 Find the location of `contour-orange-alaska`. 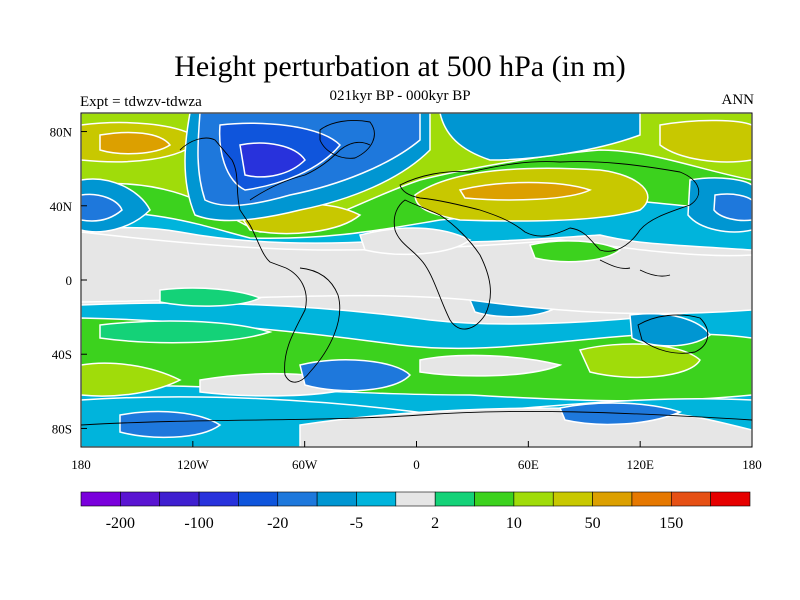

contour-orange-alaska is located at coordinates (135, 143).